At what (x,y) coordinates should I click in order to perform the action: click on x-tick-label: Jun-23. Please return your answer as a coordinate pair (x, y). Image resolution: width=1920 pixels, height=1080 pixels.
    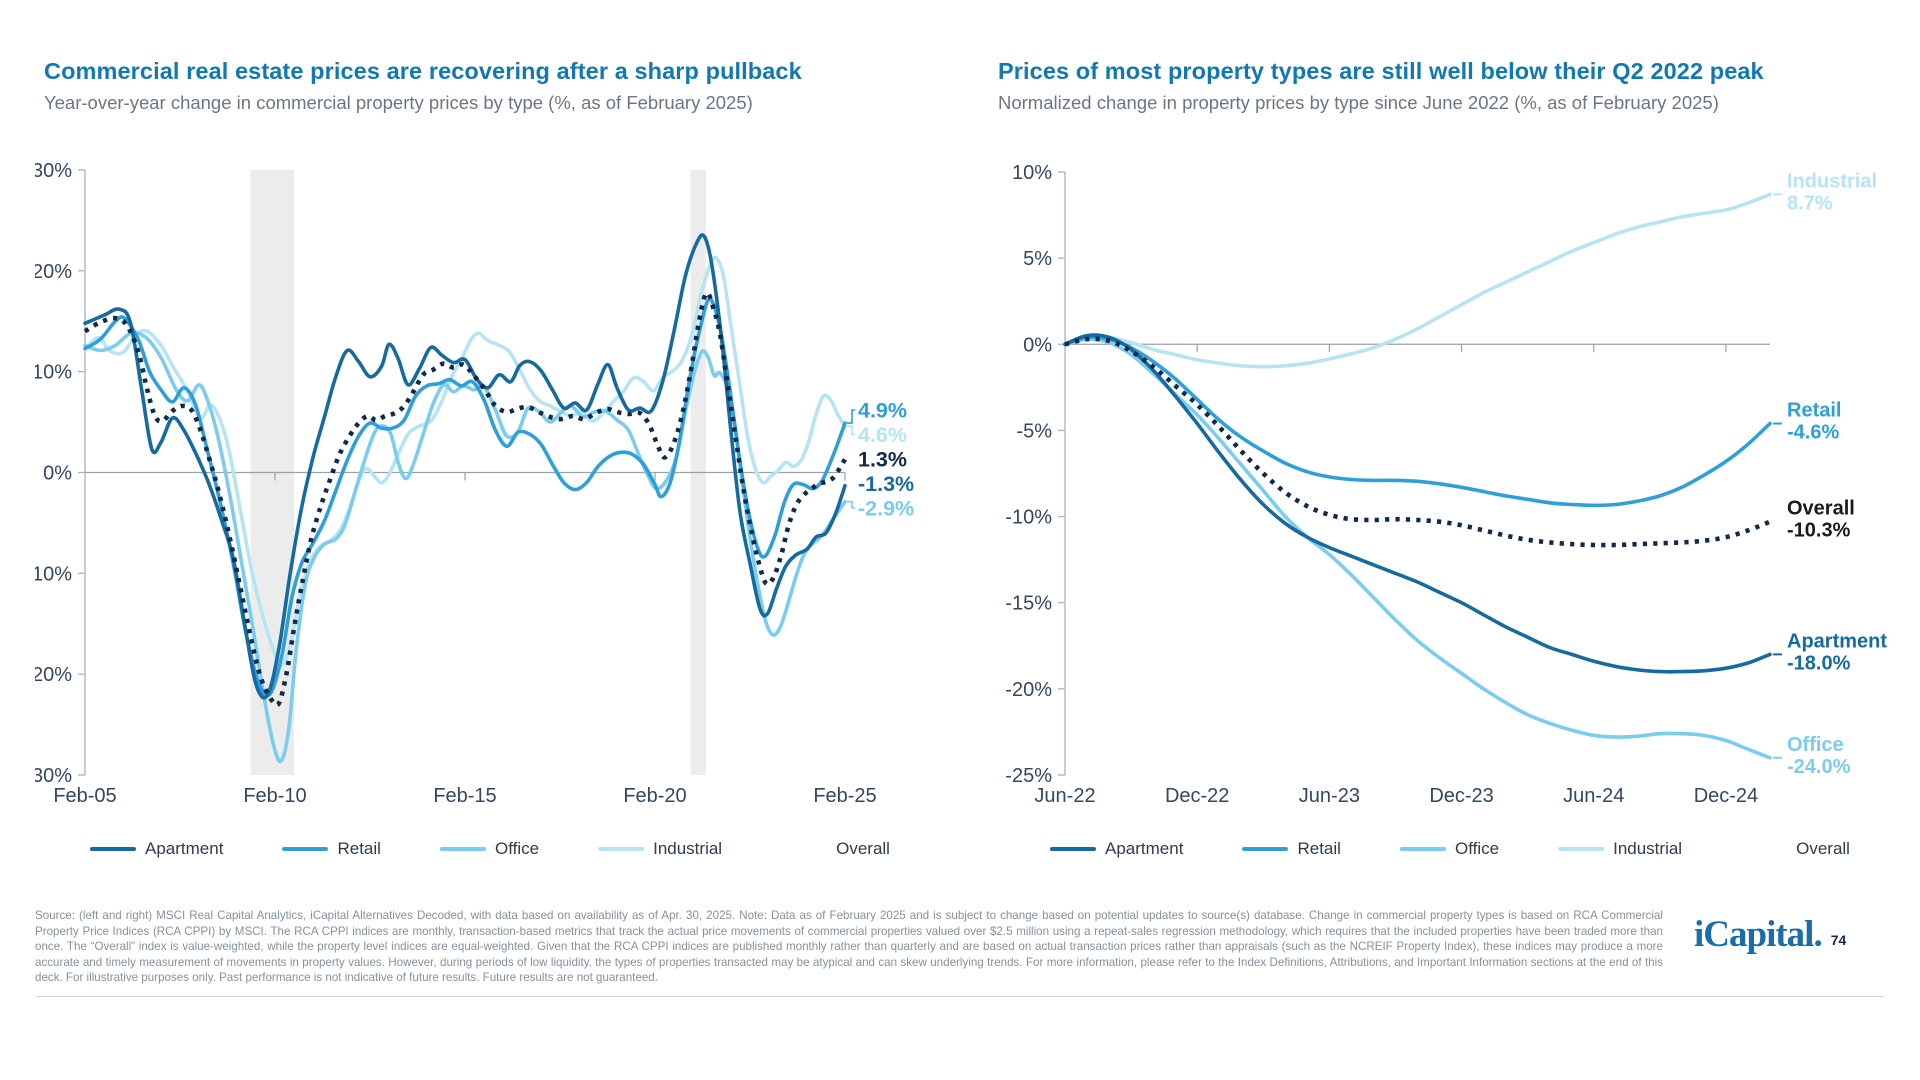
    Looking at the image, I should click on (1329, 796).